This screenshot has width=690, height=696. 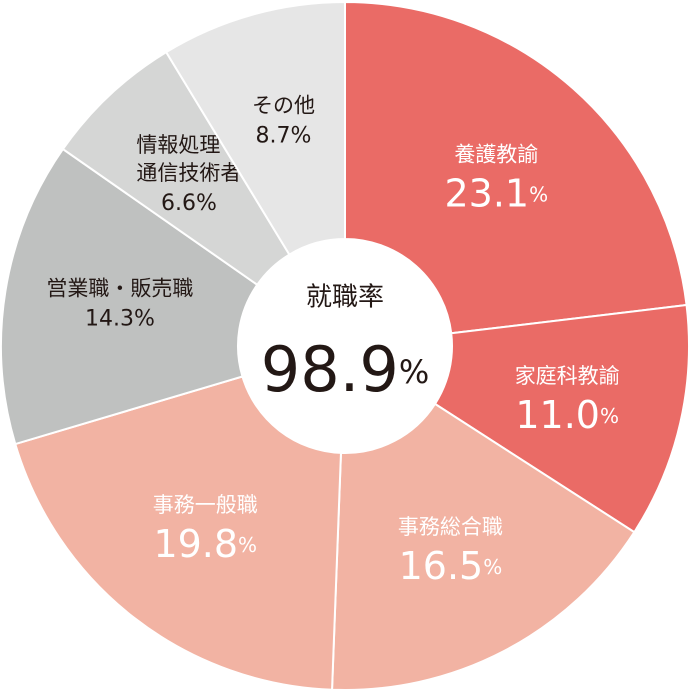 I want to click on value-number: 16.5, so click(x=441, y=566).